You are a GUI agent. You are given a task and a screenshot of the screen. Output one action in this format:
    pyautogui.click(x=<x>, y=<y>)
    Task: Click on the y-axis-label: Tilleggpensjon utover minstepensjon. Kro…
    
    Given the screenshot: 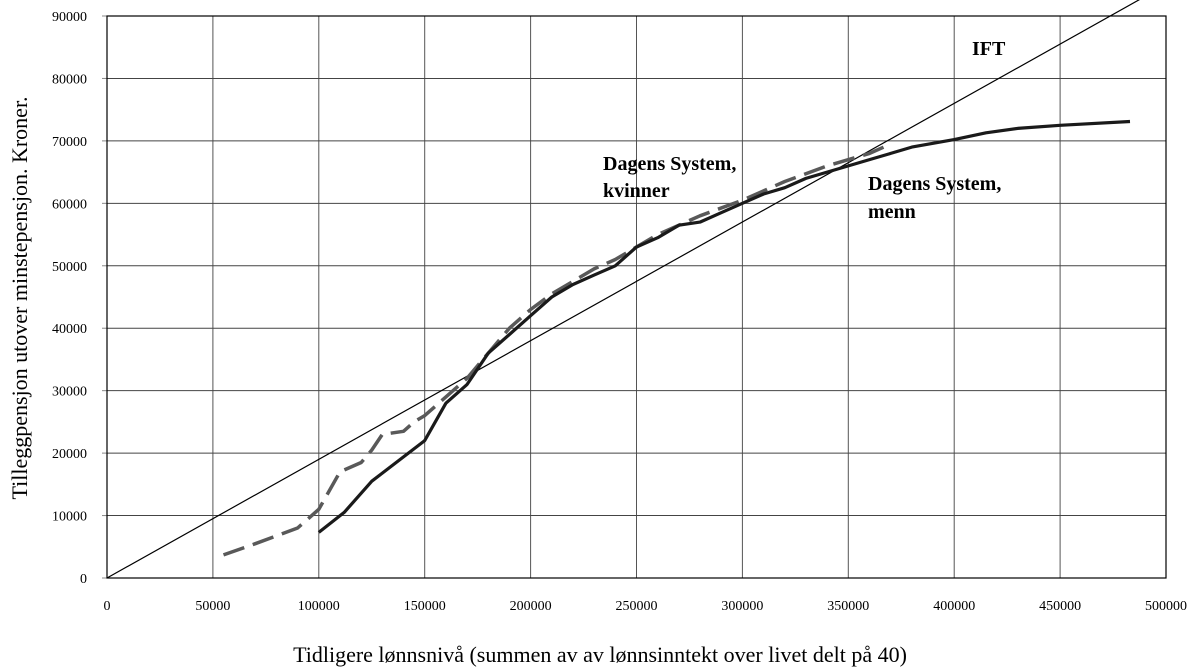 What is the action you would take?
    pyautogui.click(x=19, y=297)
    